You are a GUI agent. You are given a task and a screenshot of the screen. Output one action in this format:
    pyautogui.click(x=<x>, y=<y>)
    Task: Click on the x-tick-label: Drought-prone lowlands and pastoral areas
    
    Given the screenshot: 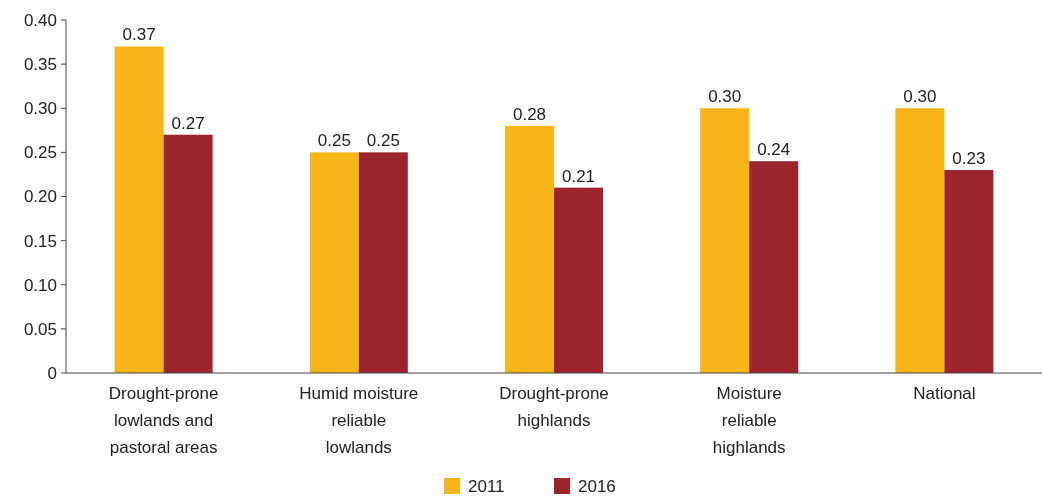 What is the action you would take?
    pyautogui.click(x=163, y=420)
    